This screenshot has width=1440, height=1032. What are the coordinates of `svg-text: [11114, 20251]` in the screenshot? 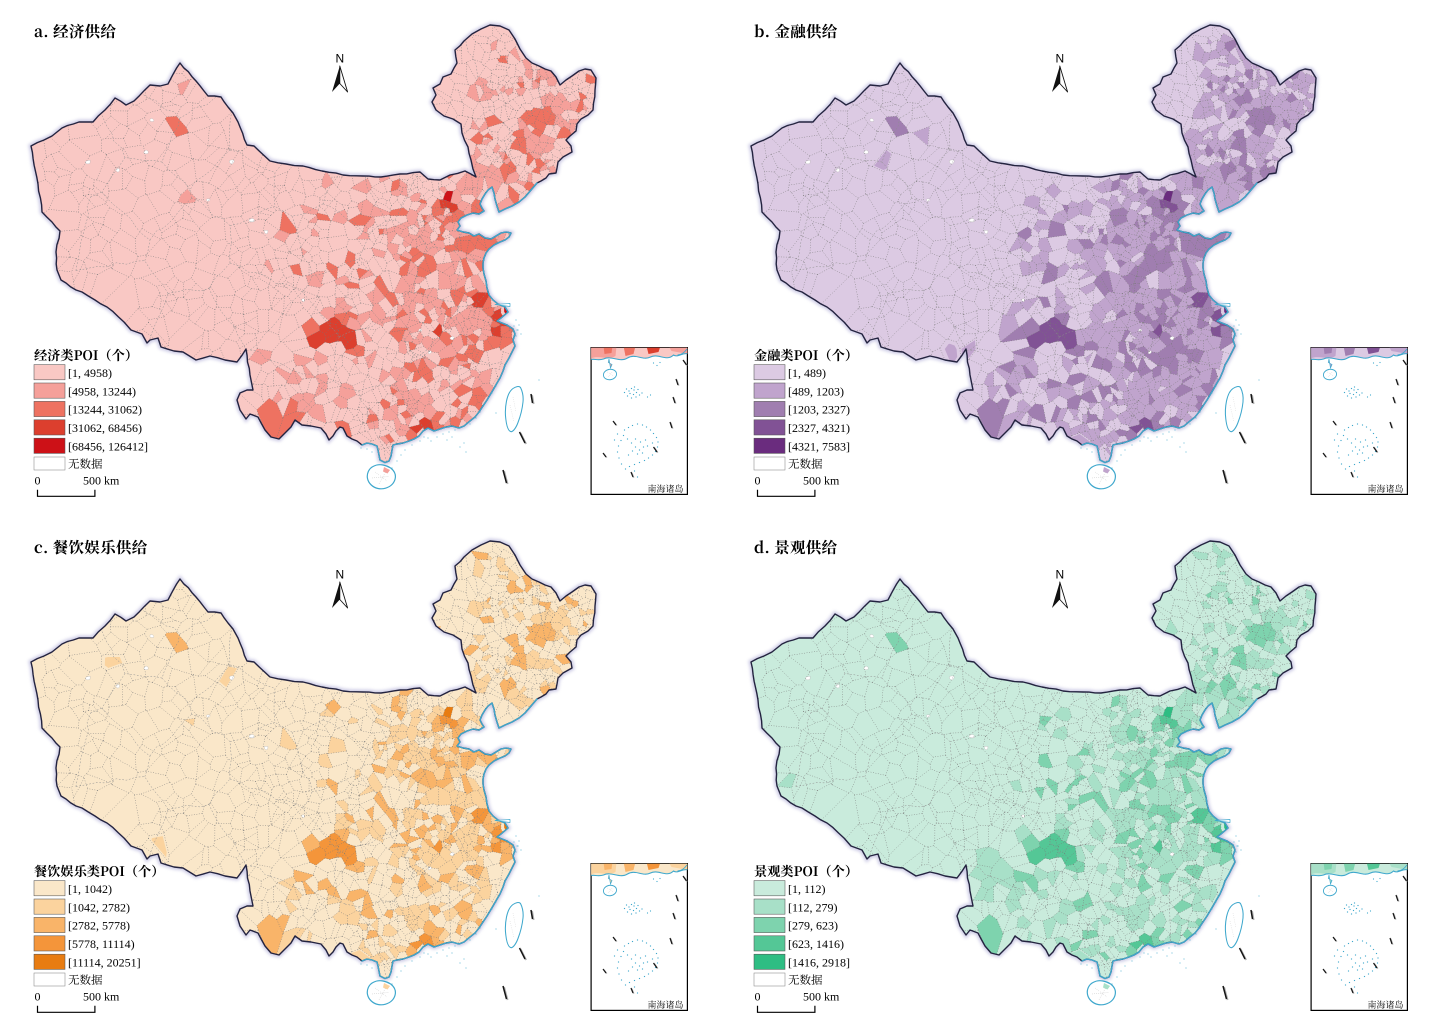 It's located at (104, 963).